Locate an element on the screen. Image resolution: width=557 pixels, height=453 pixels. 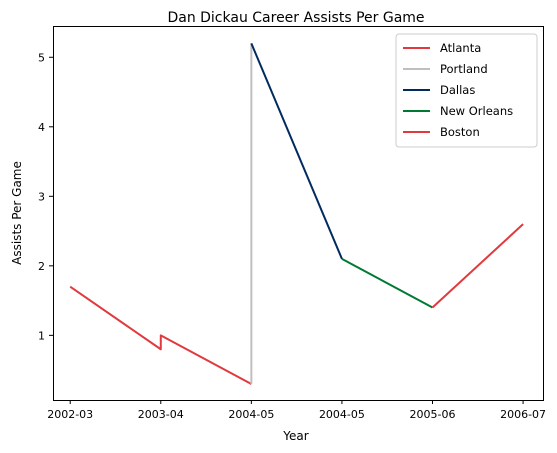
y-axis-label: Assists Per Game is located at coordinates (17, 213).